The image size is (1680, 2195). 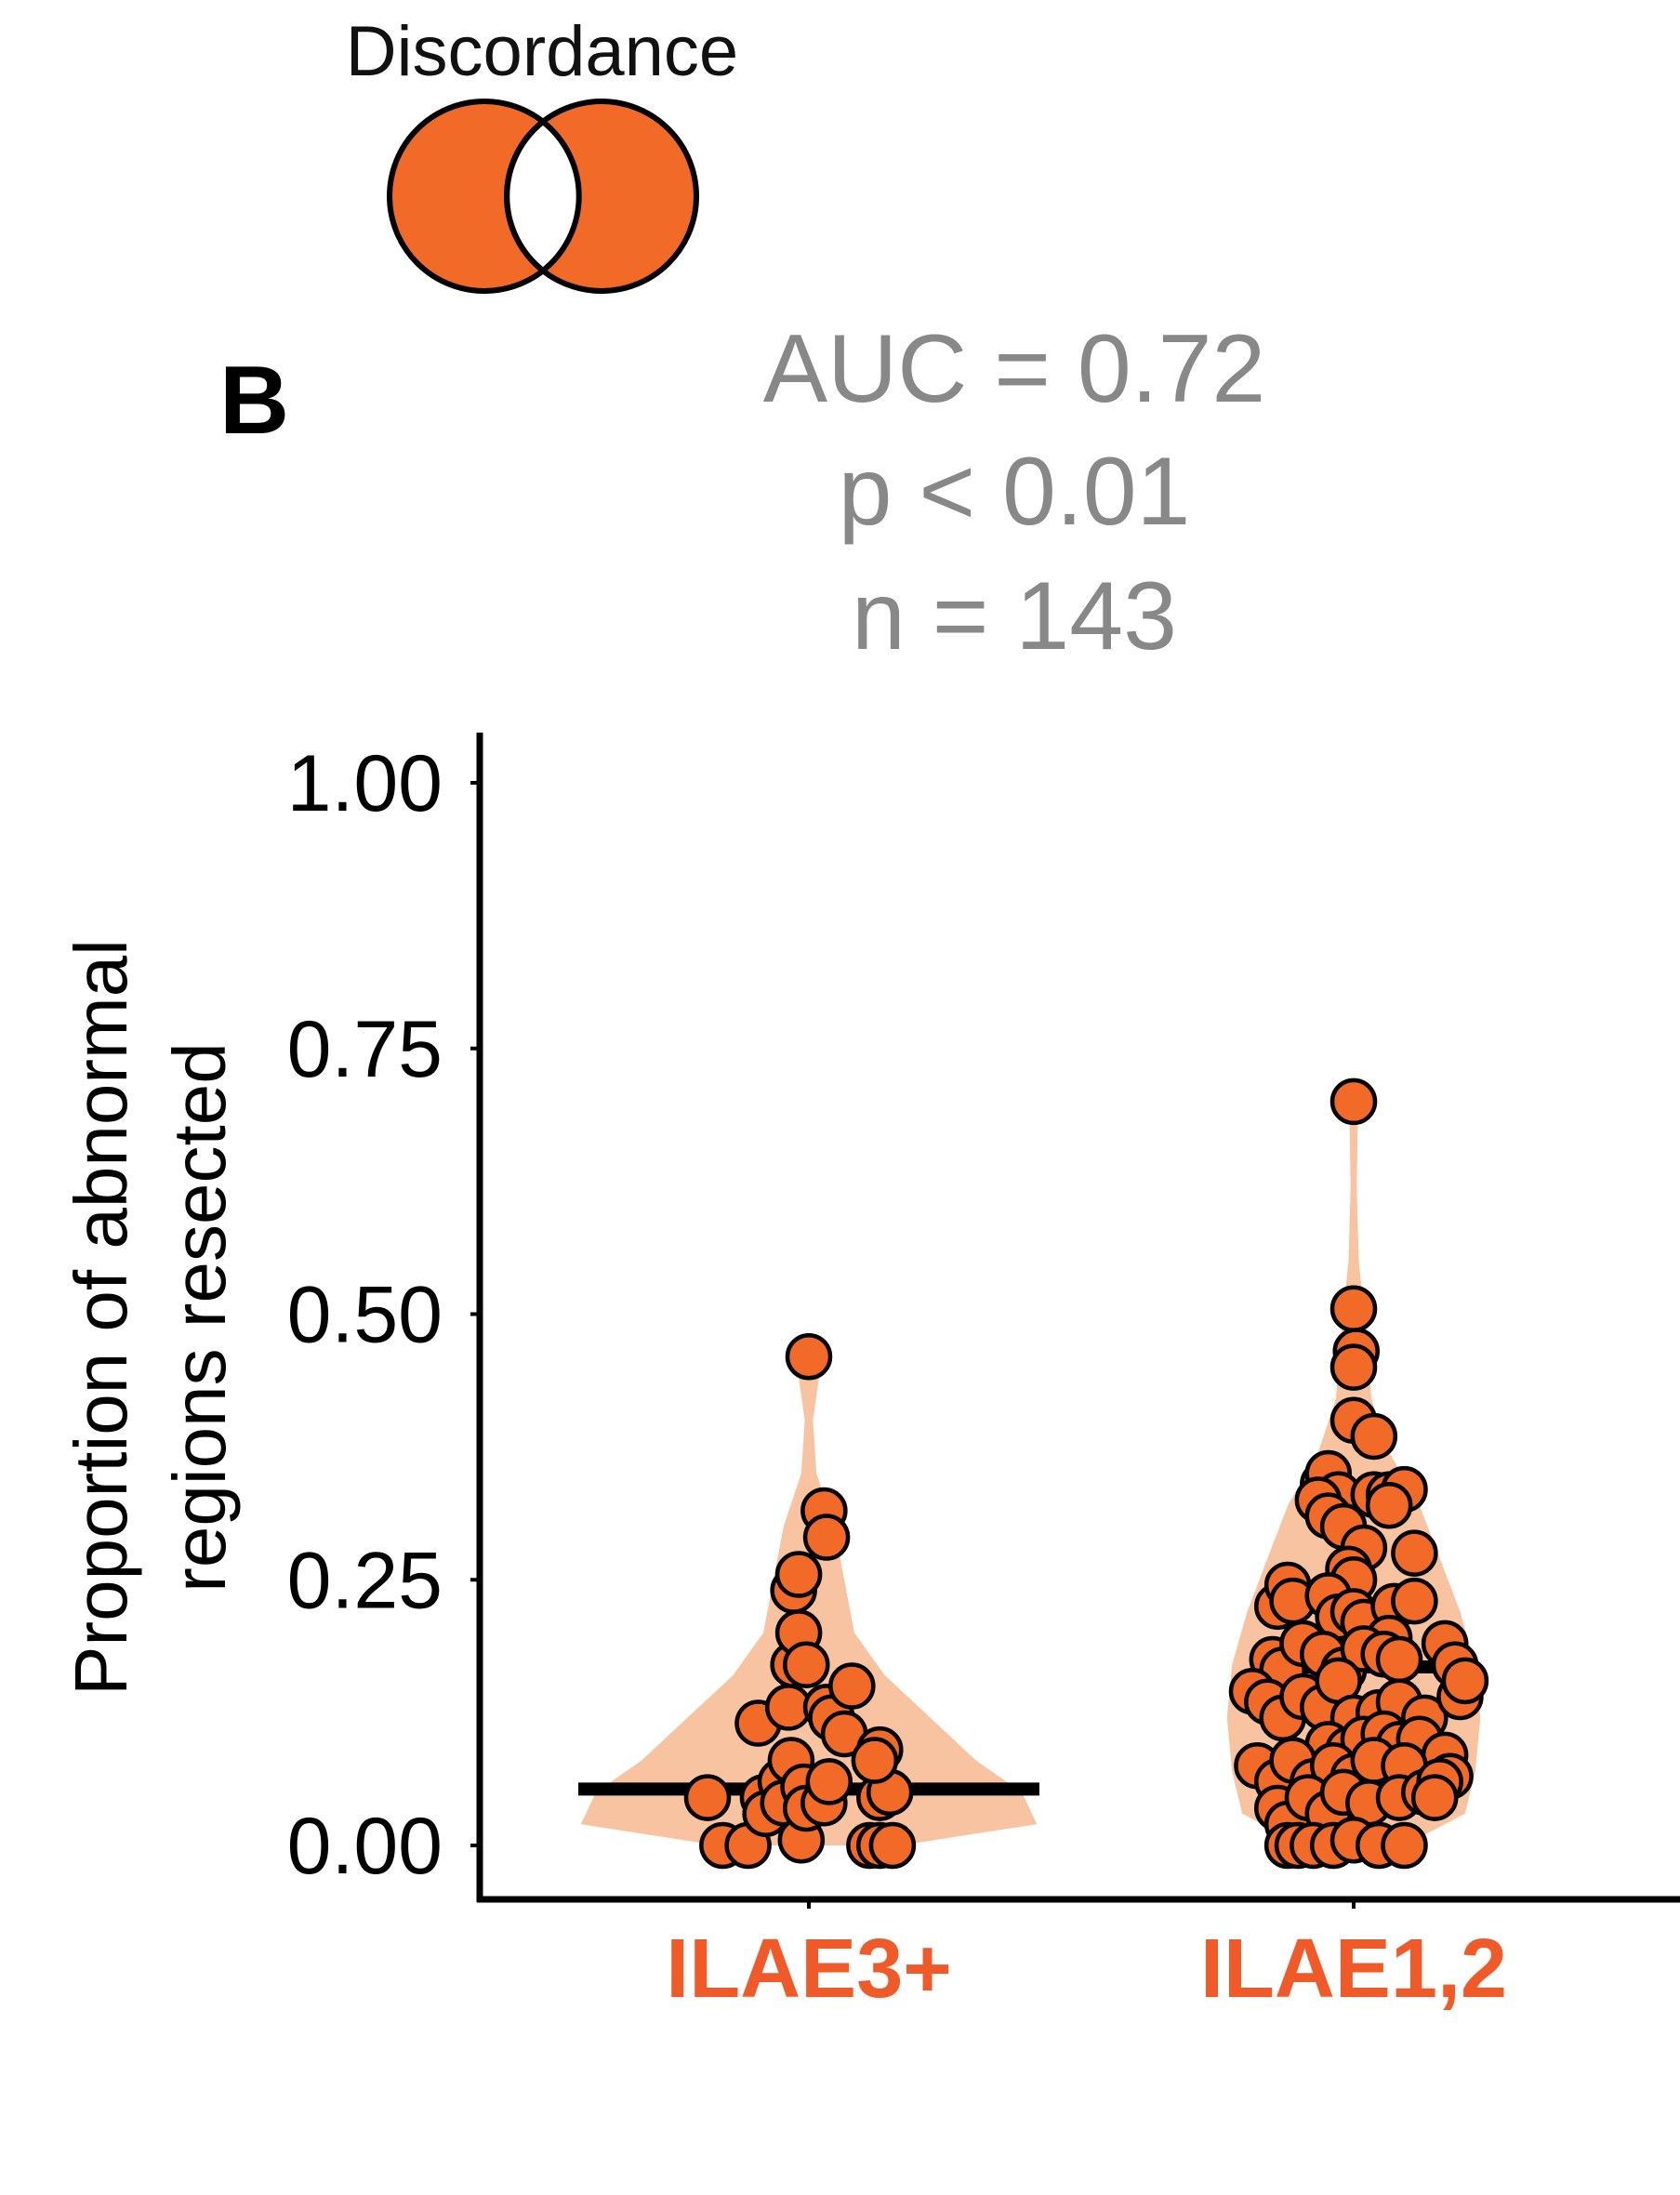 What do you see at coordinates (1353, 1969) in the screenshot?
I see `x-category-label: ILAE1,2` at bounding box center [1353, 1969].